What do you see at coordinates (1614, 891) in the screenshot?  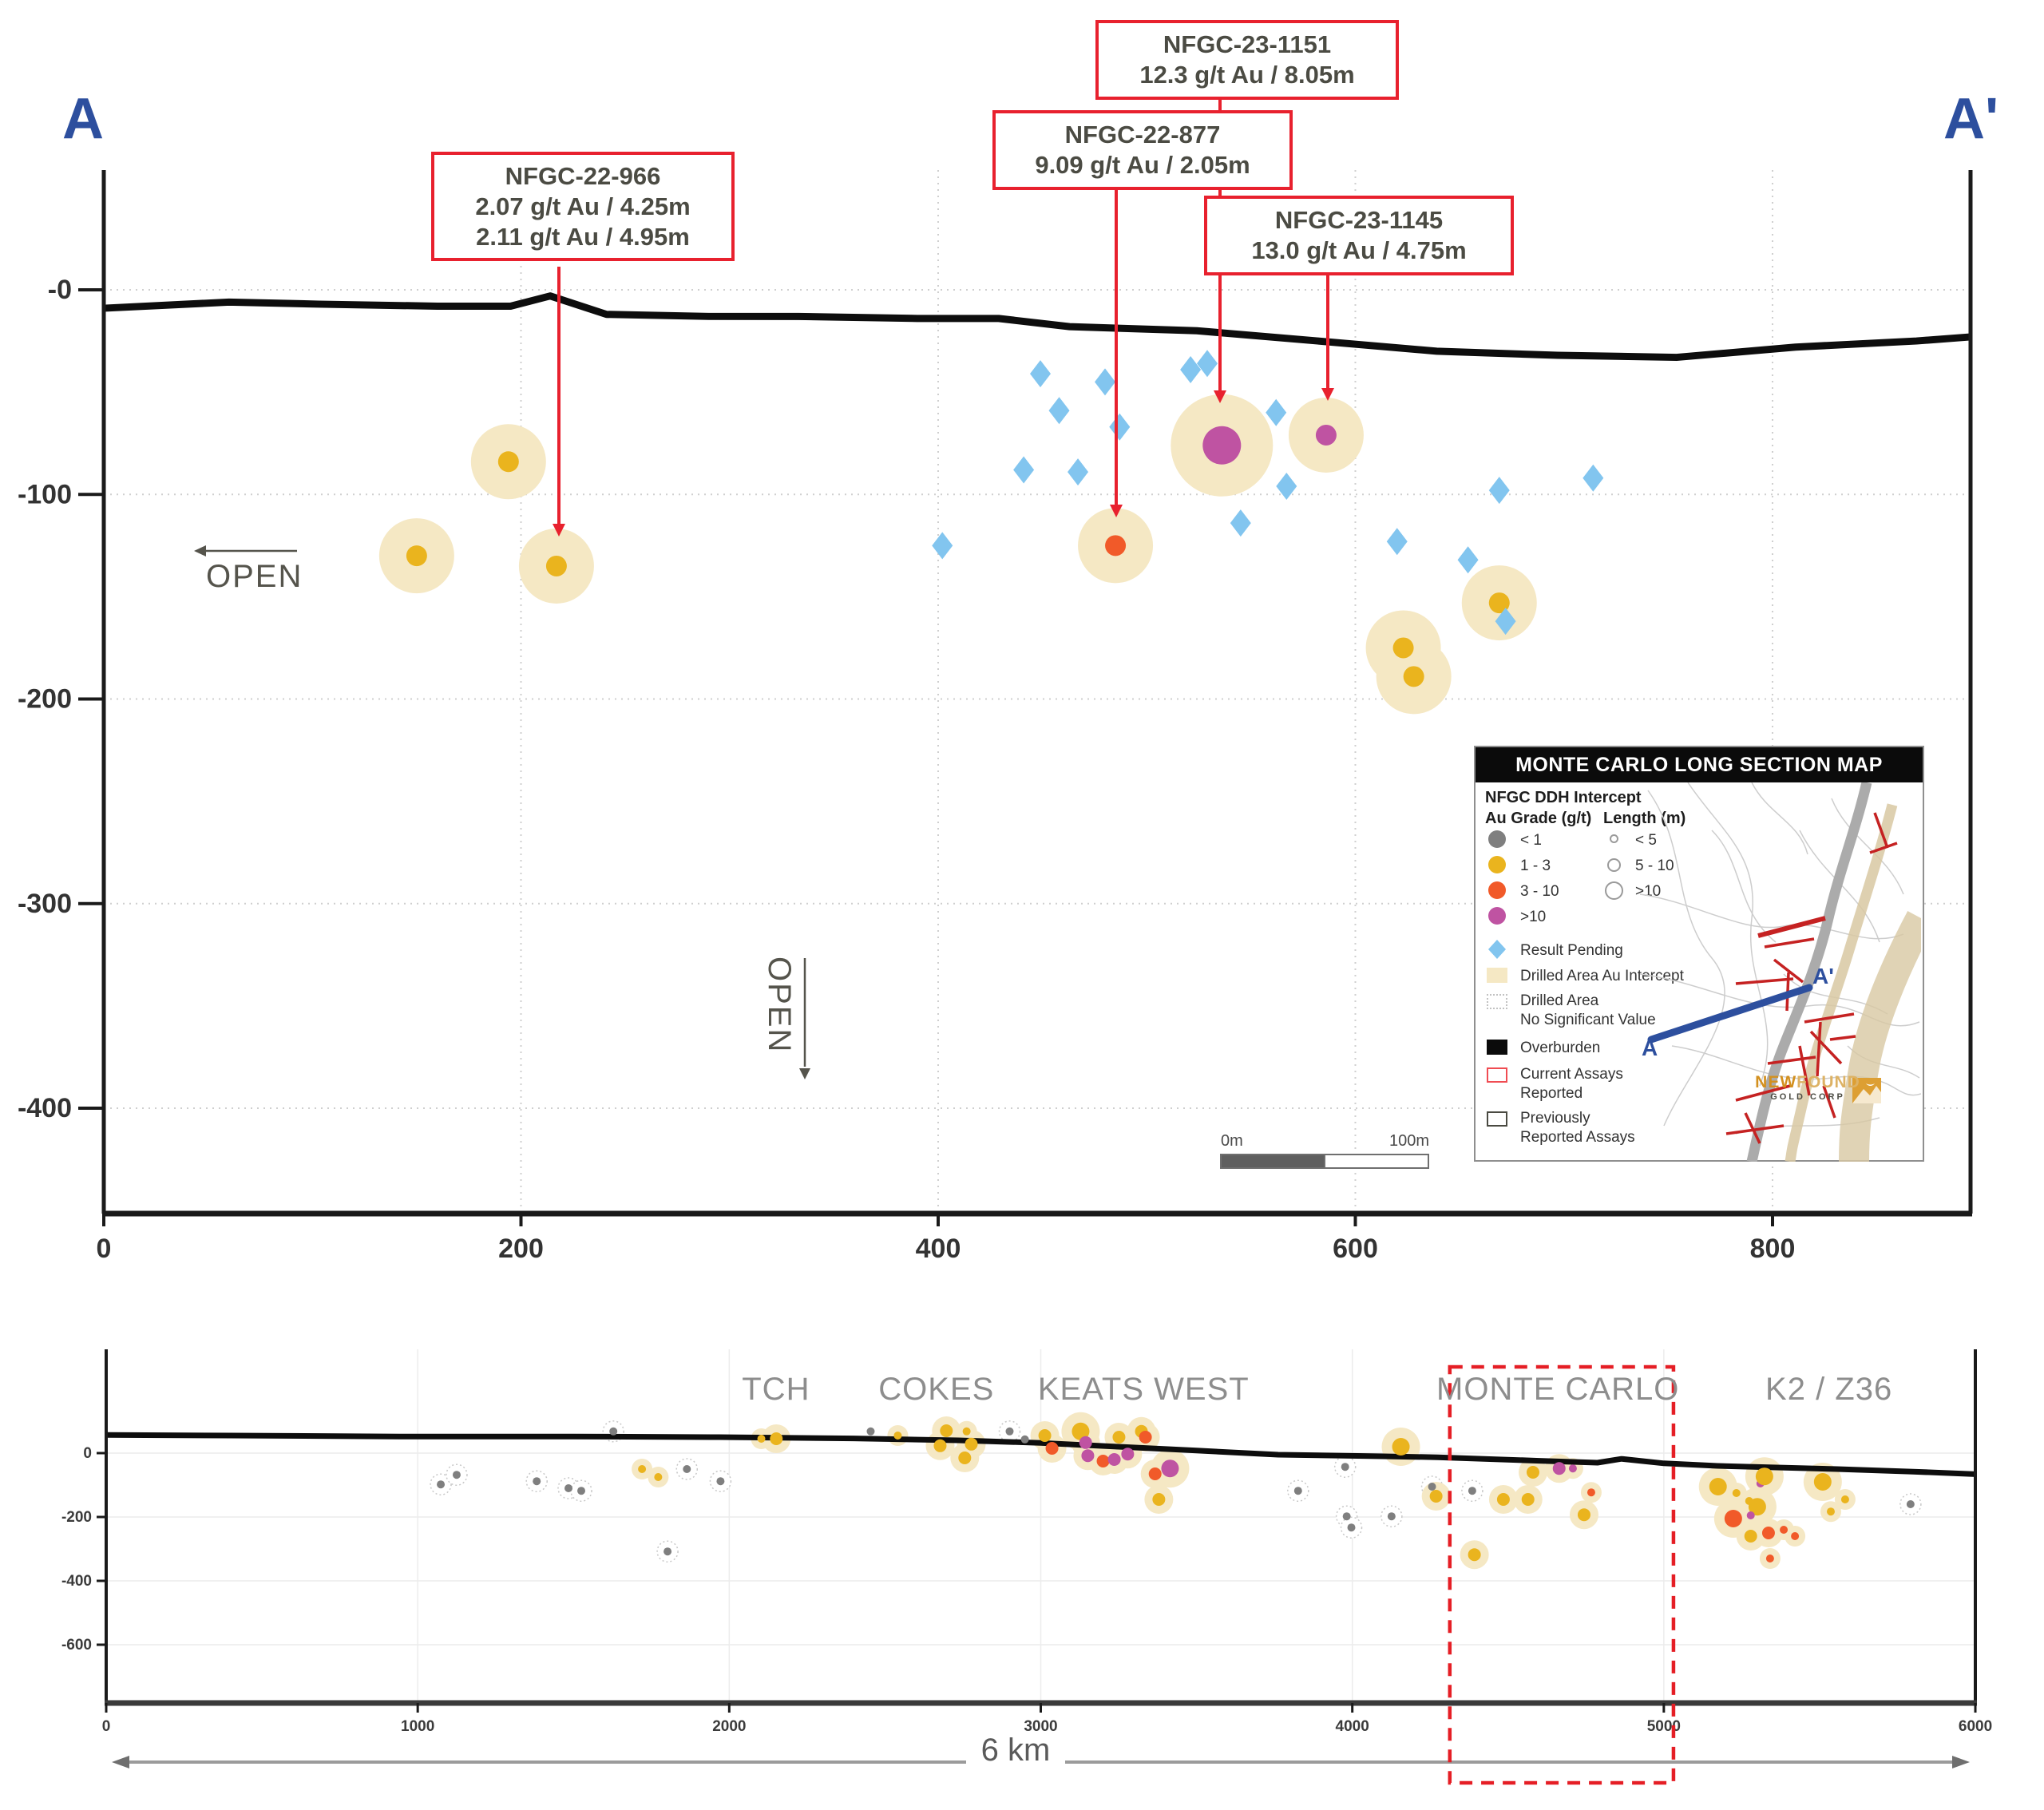 I see `length-gt10-swatch` at bounding box center [1614, 891].